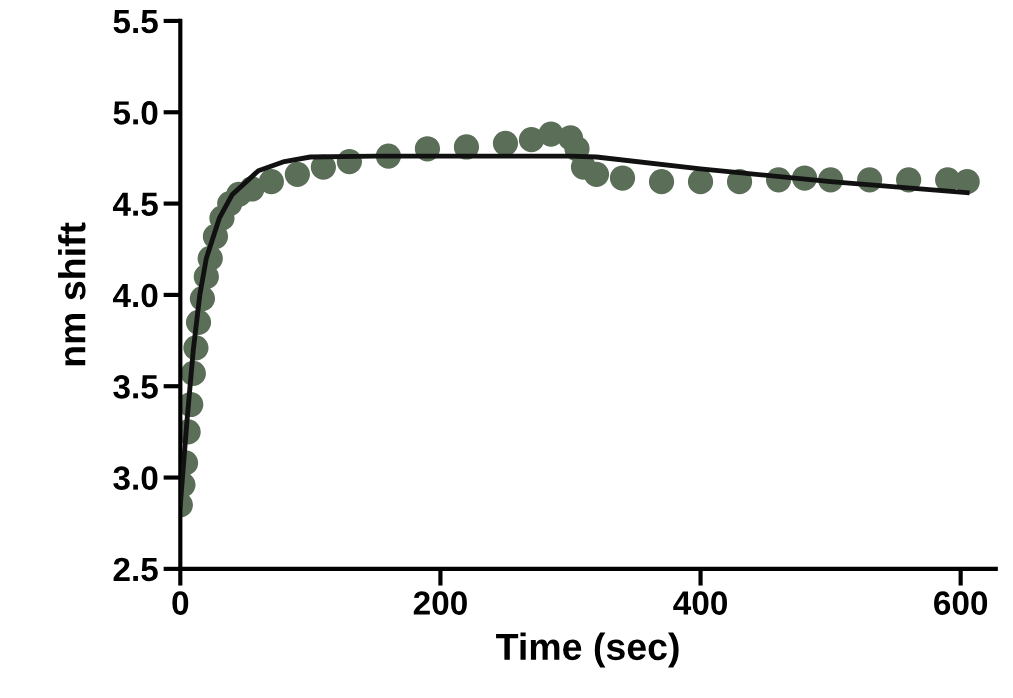  Describe the element at coordinates (440, 603) in the screenshot. I see `x-tick-label: 200` at that location.